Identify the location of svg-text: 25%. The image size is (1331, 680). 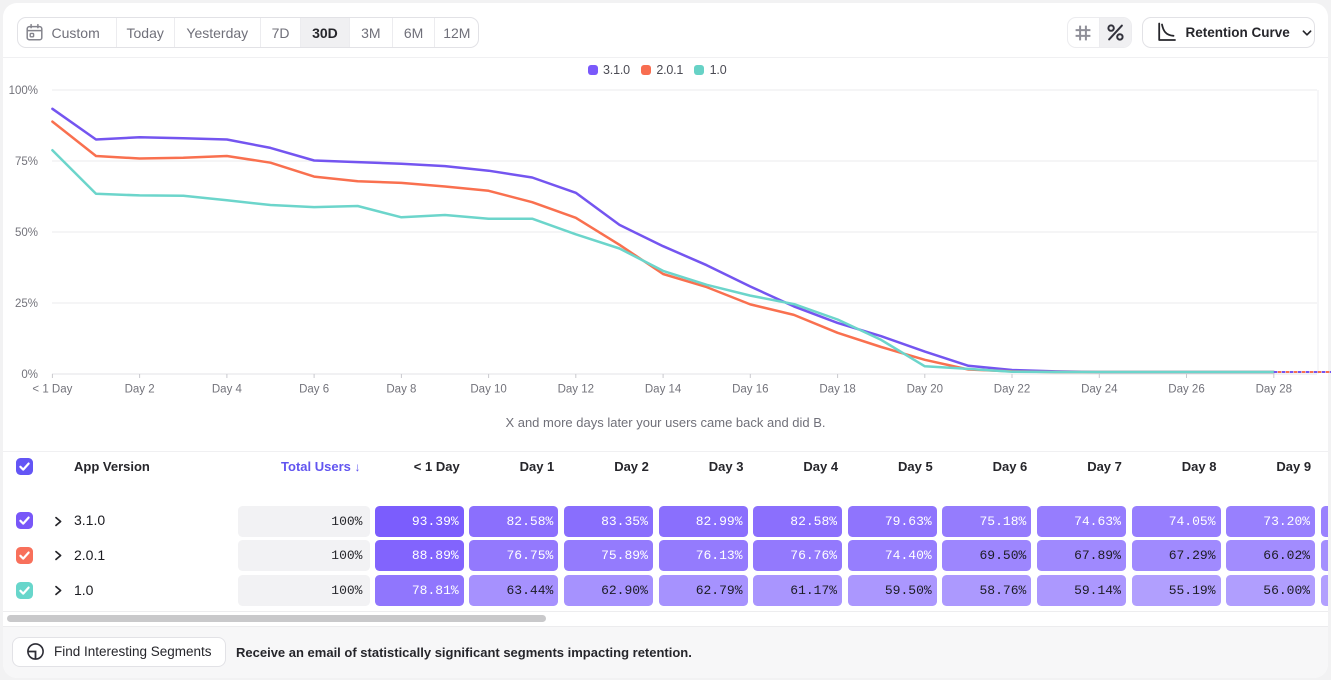
(26, 304).